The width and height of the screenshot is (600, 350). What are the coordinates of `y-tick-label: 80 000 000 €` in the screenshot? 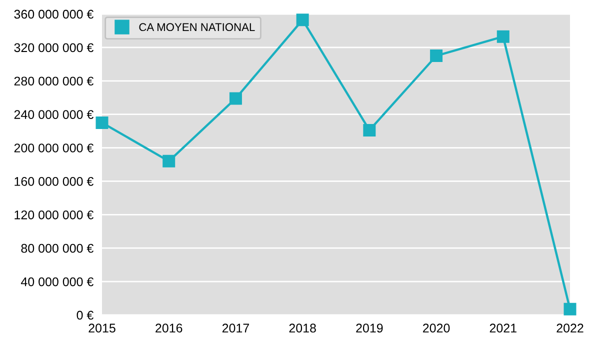 It's located at (57, 248).